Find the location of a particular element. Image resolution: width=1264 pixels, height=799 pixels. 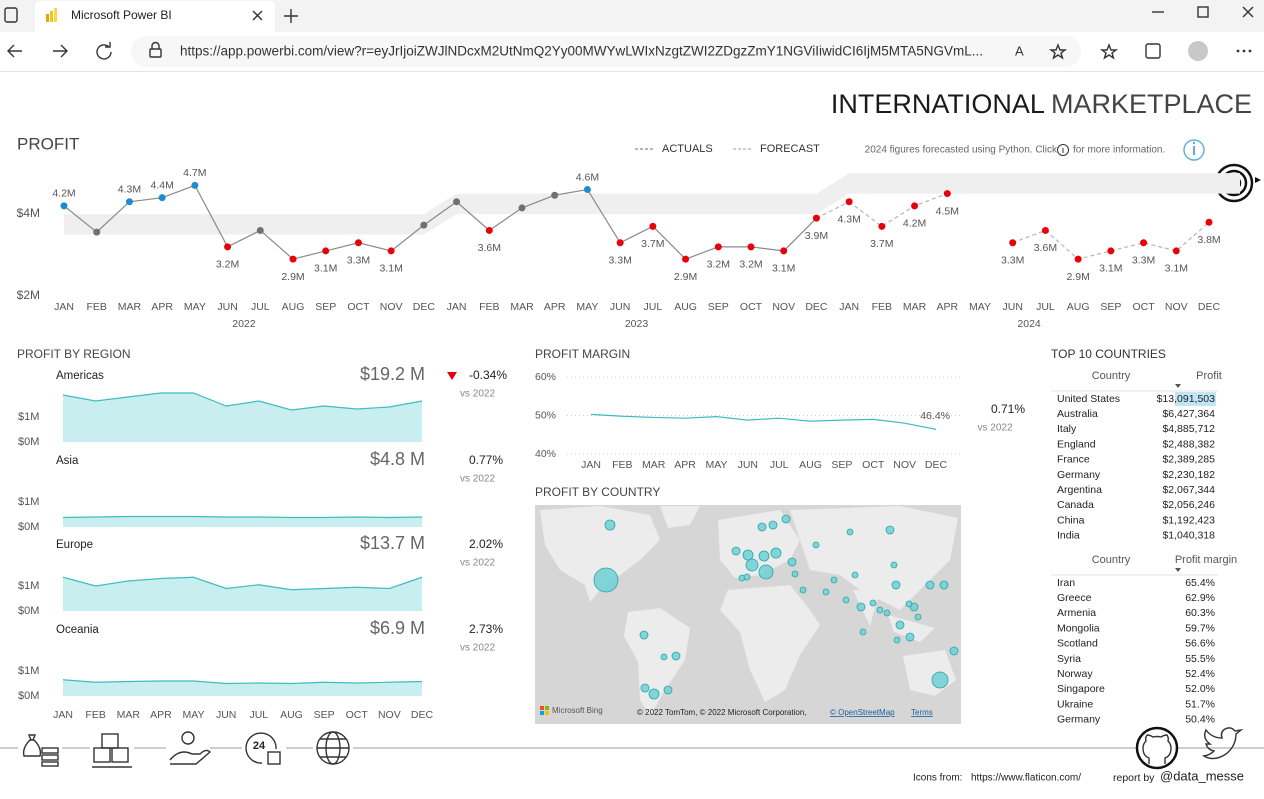

data-label: 3.1M is located at coordinates (783, 269).